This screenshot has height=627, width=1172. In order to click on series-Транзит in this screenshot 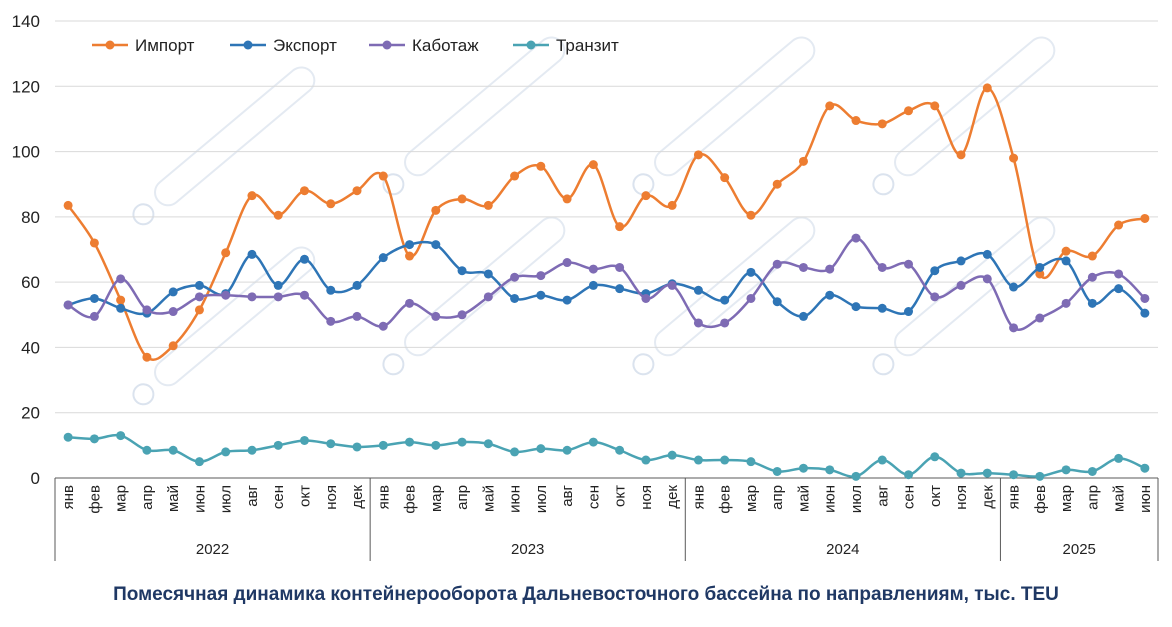, I will do `click(606, 456)`.